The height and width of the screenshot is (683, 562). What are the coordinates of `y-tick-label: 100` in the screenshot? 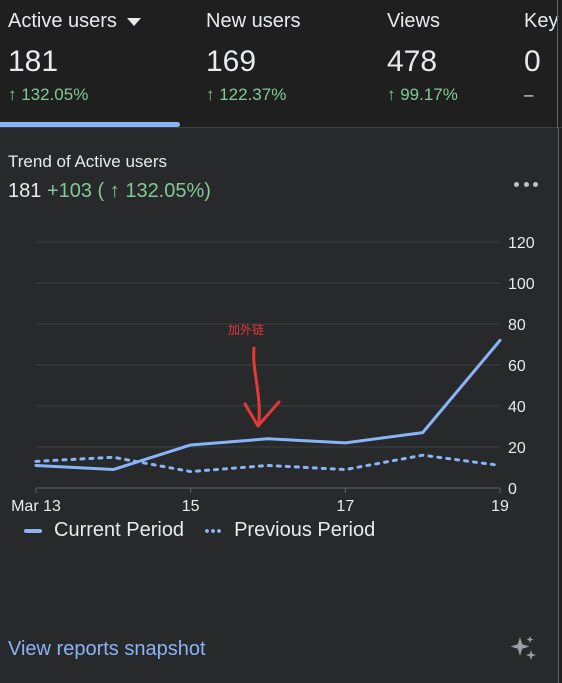 It's located at (521, 284).